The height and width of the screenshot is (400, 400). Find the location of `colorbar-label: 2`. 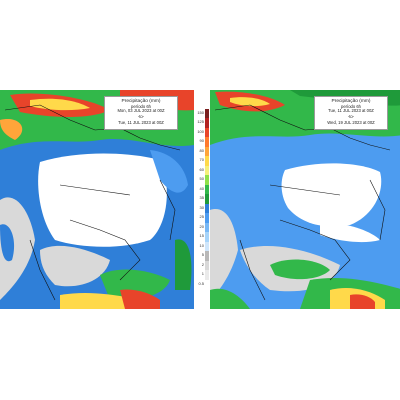

colorbar-label: 2 is located at coordinates (202, 264).